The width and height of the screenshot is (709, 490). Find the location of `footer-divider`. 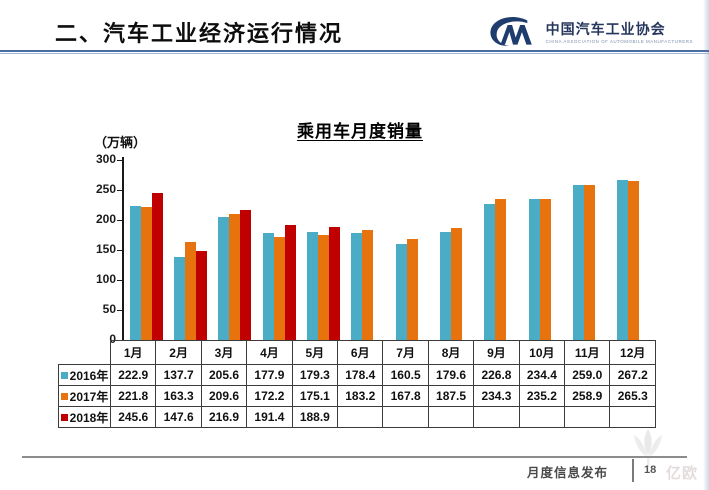

footer-divider is located at coordinates (633, 470).